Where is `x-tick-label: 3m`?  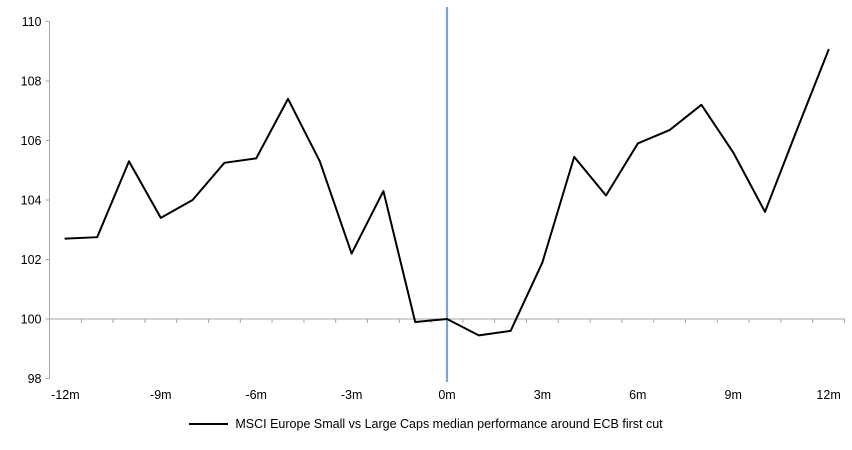
x-tick-label: 3m is located at coordinates (542, 395).